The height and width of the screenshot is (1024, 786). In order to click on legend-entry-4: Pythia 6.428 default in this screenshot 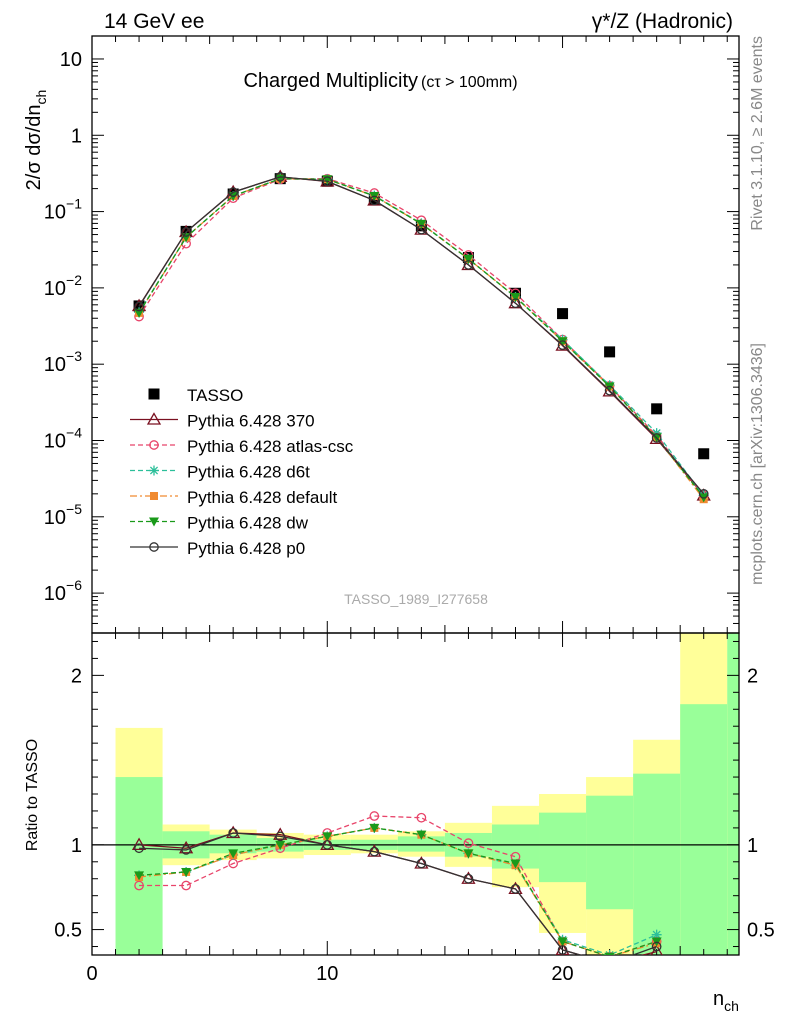, I will do `click(234, 497)`.